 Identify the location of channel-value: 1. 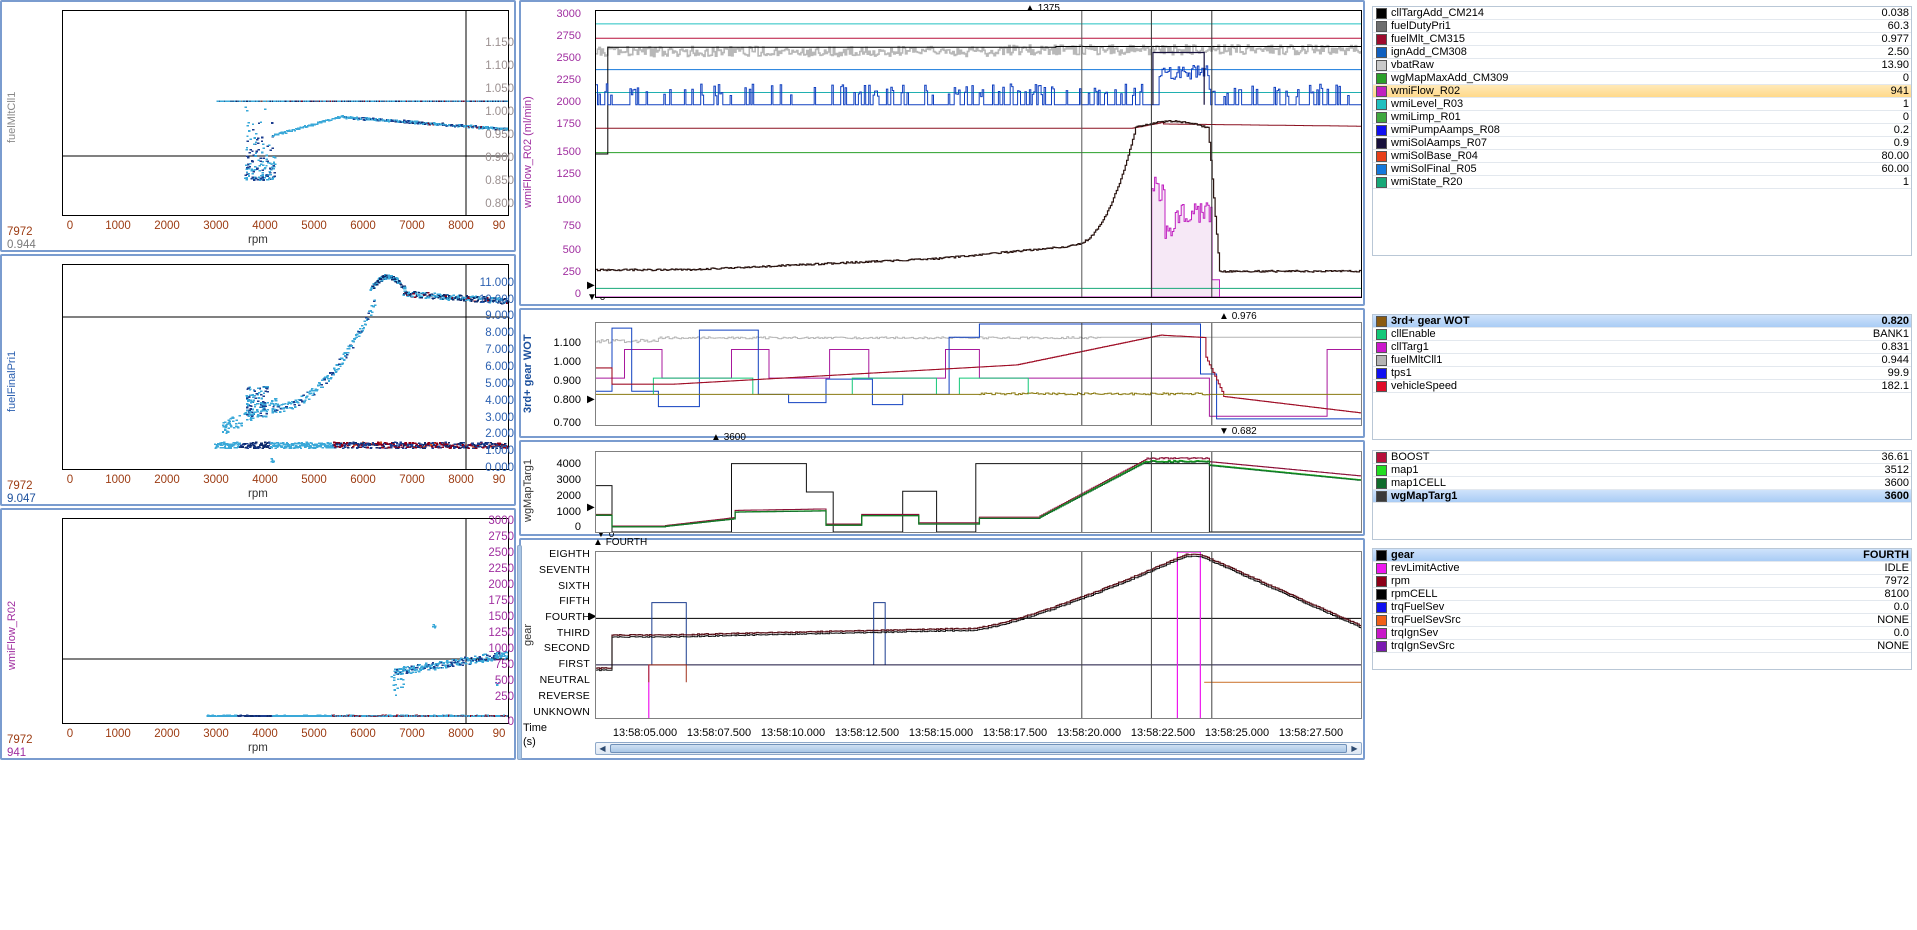
(1905, 182).